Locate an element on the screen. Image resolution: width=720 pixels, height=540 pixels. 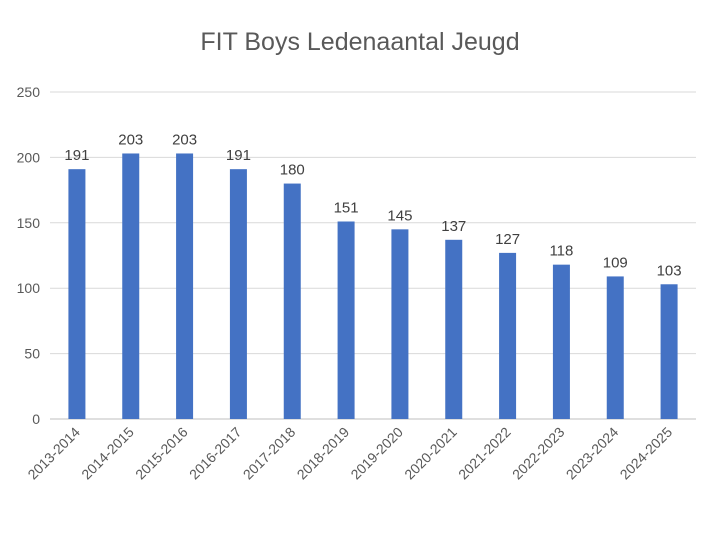
data-label: 109 is located at coordinates (615, 262).